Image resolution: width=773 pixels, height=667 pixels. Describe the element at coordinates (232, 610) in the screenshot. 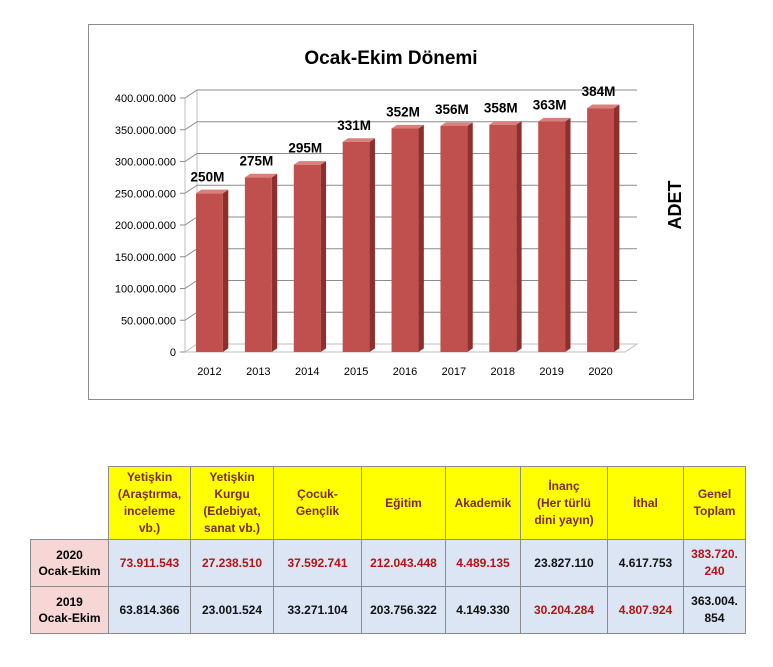

I see `table-cell: 23.001.524` at that location.